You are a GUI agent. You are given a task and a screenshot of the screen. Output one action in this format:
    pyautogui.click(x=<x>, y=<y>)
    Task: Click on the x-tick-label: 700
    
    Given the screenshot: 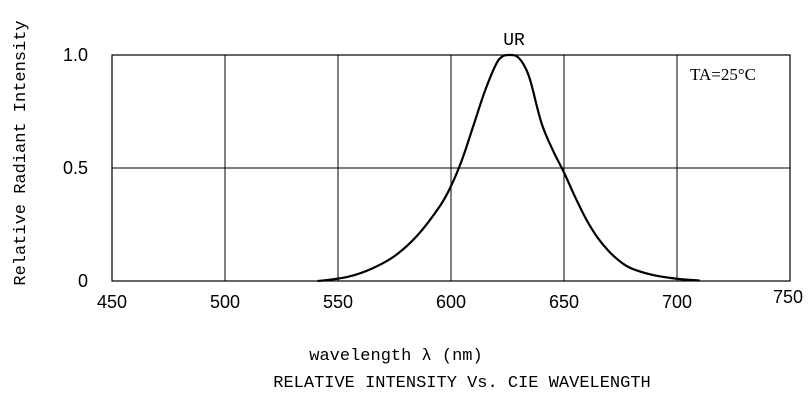 What is the action you would take?
    pyautogui.click(x=677, y=302)
    